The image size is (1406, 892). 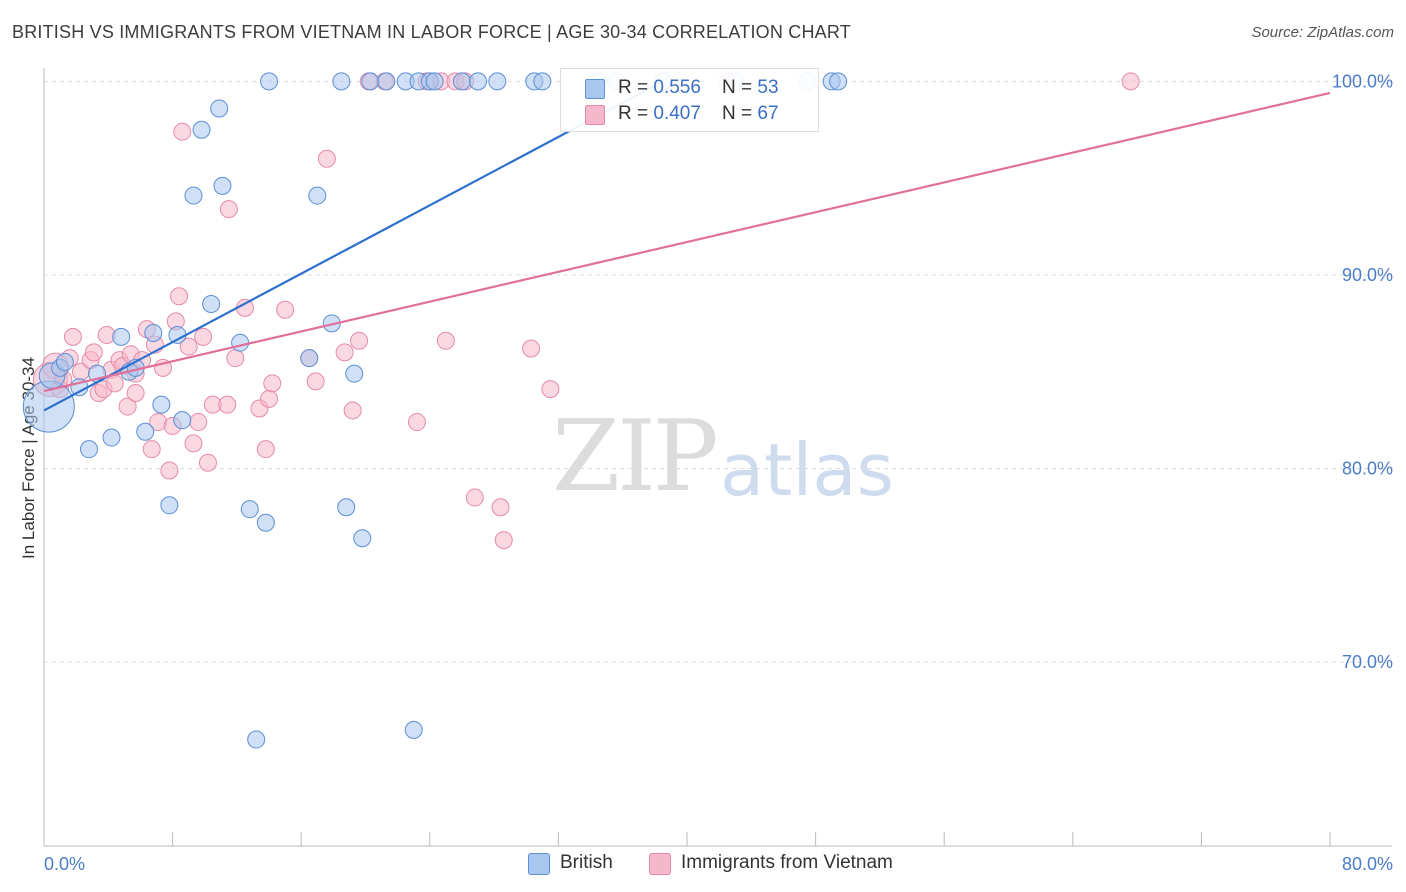 I want to click on y-tick-label: 70.0%, so click(x=1367, y=662).